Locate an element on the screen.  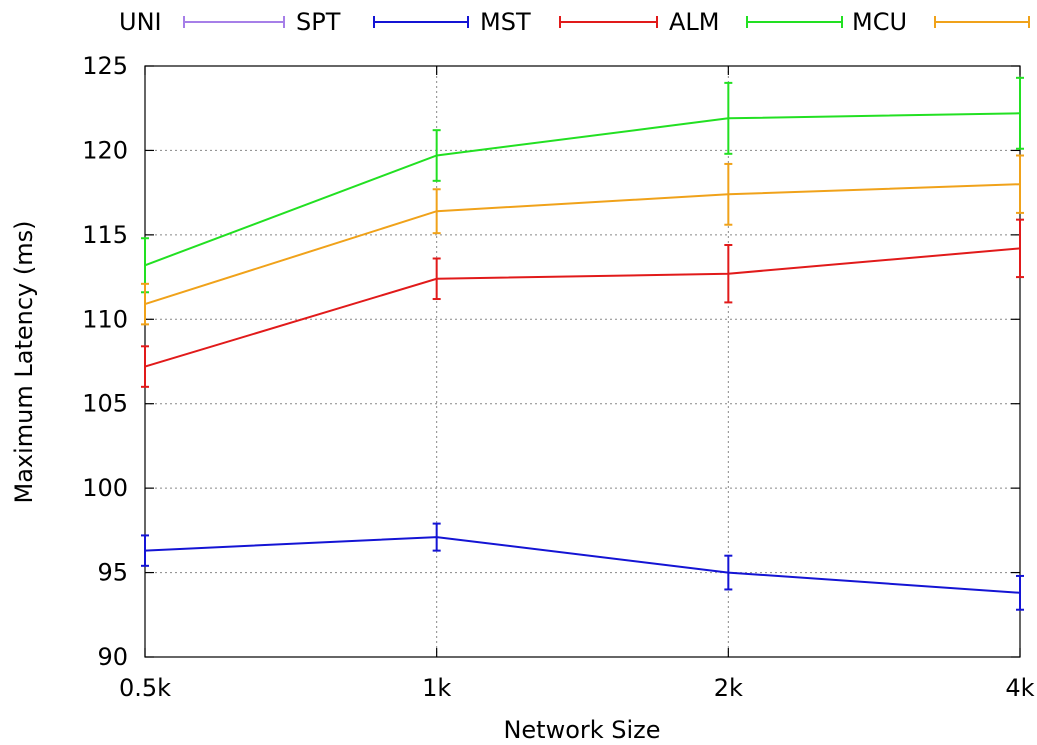
legend-item-uni: UNI is located at coordinates (202, 22).